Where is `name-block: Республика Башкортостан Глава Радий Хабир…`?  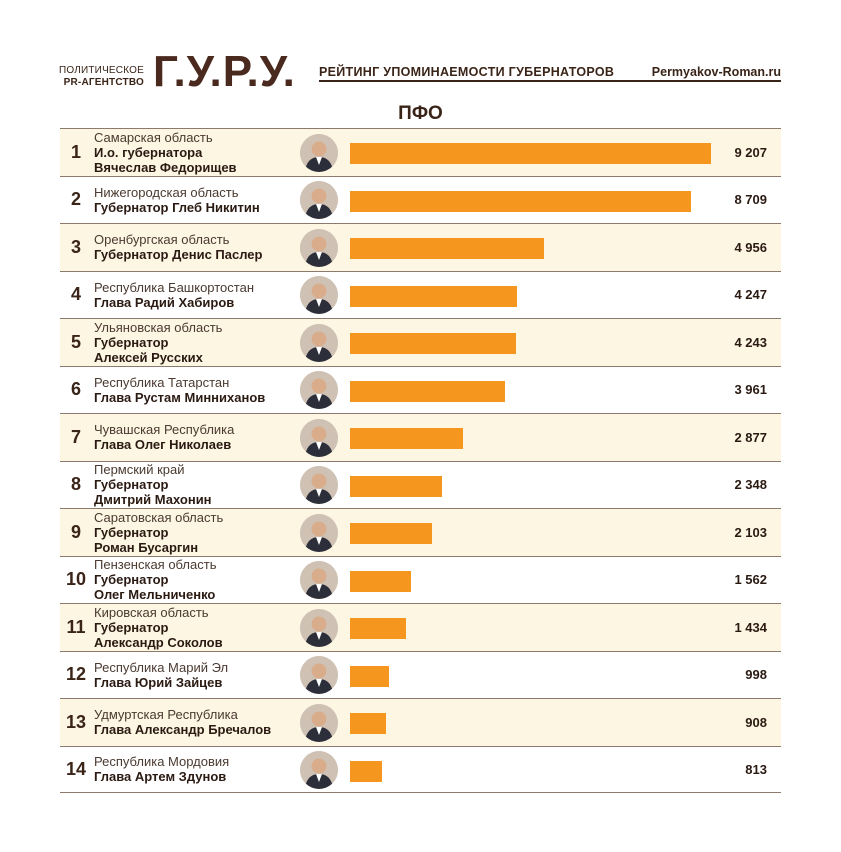 name-block: Республика Башкортостан Глава Радий Хабир… is located at coordinates (199, 295).